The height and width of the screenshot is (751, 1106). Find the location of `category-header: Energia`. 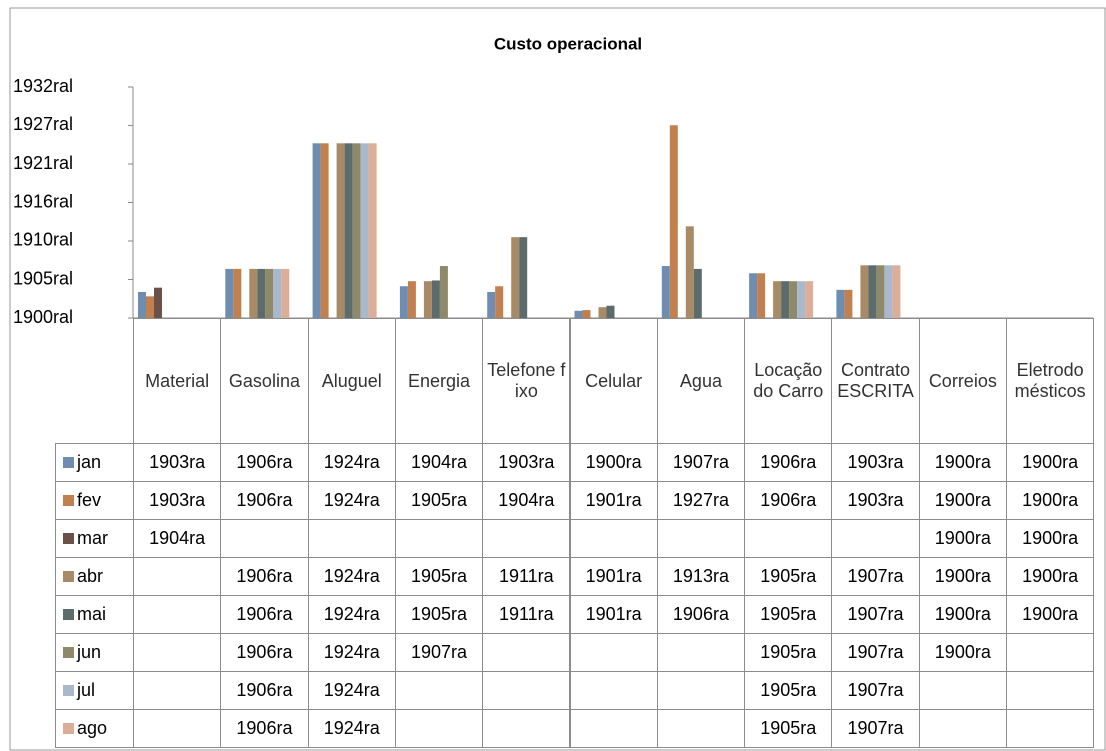

category-header: Energia is located at coordinates (439, 381).